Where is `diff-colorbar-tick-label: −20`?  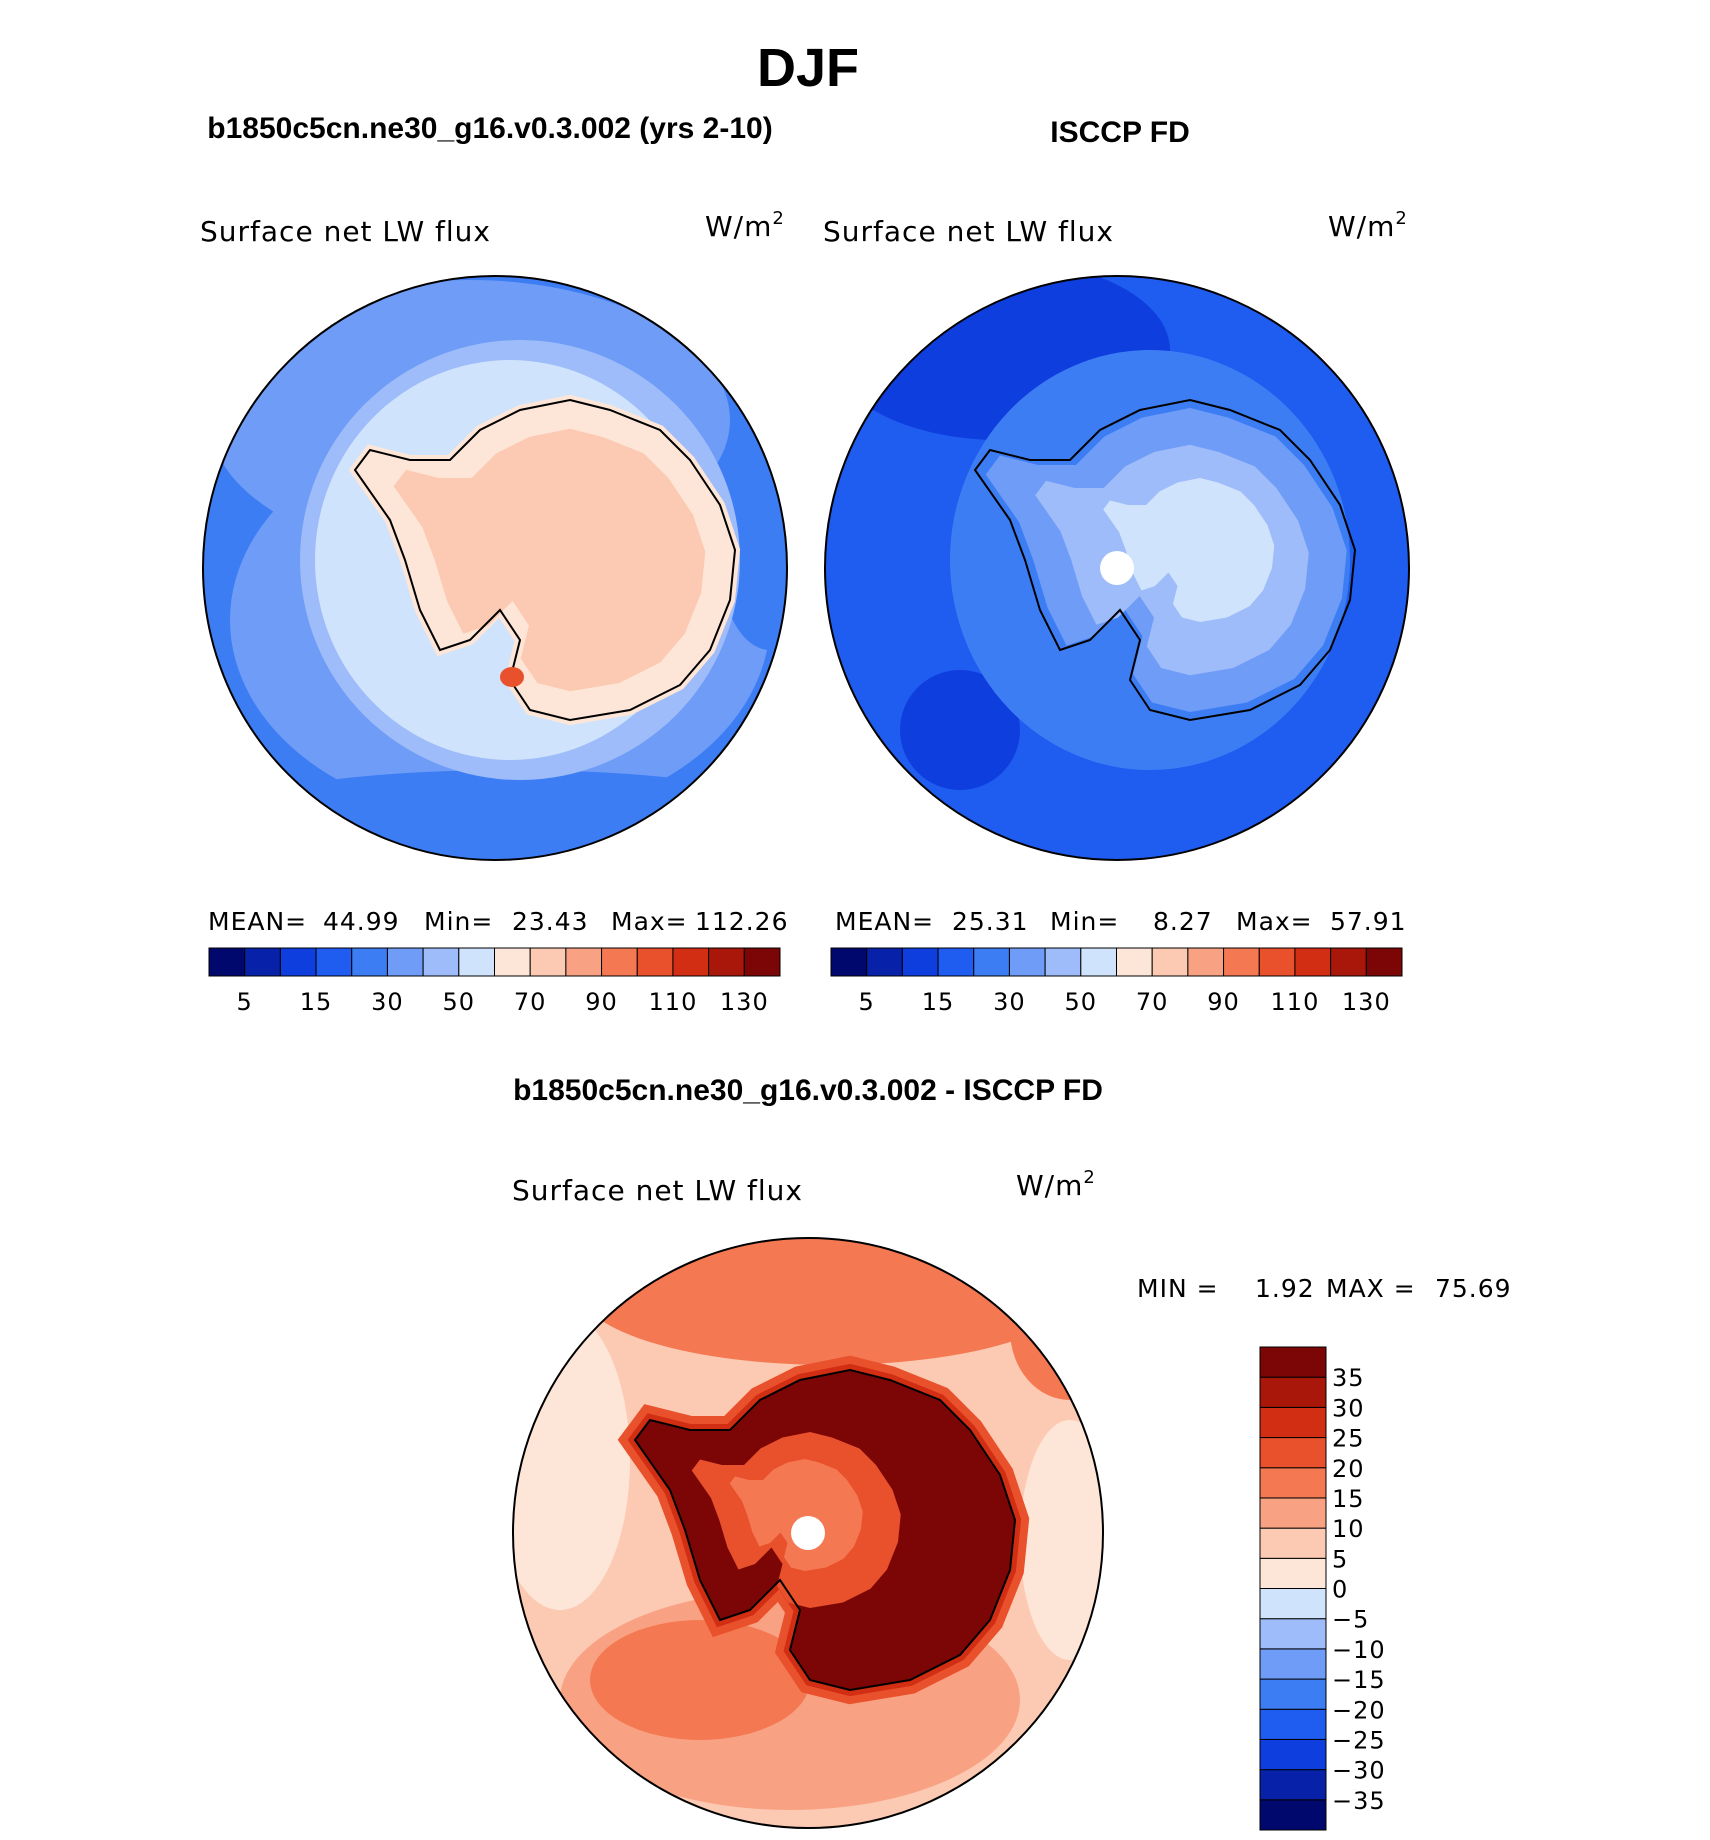 diff-colorbar-tick-label: −20 is located at coordinates (1359, 1710).